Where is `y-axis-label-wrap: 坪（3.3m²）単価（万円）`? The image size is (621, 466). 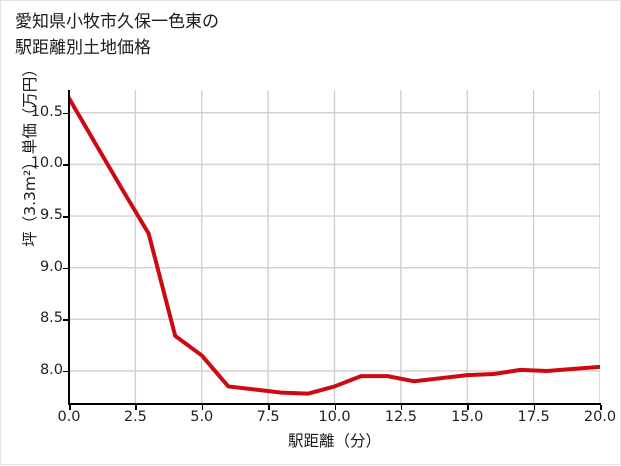 y-axis-label-wrap: 坪（3.3m²）単価（万円） is located at coordinates (29, 157).